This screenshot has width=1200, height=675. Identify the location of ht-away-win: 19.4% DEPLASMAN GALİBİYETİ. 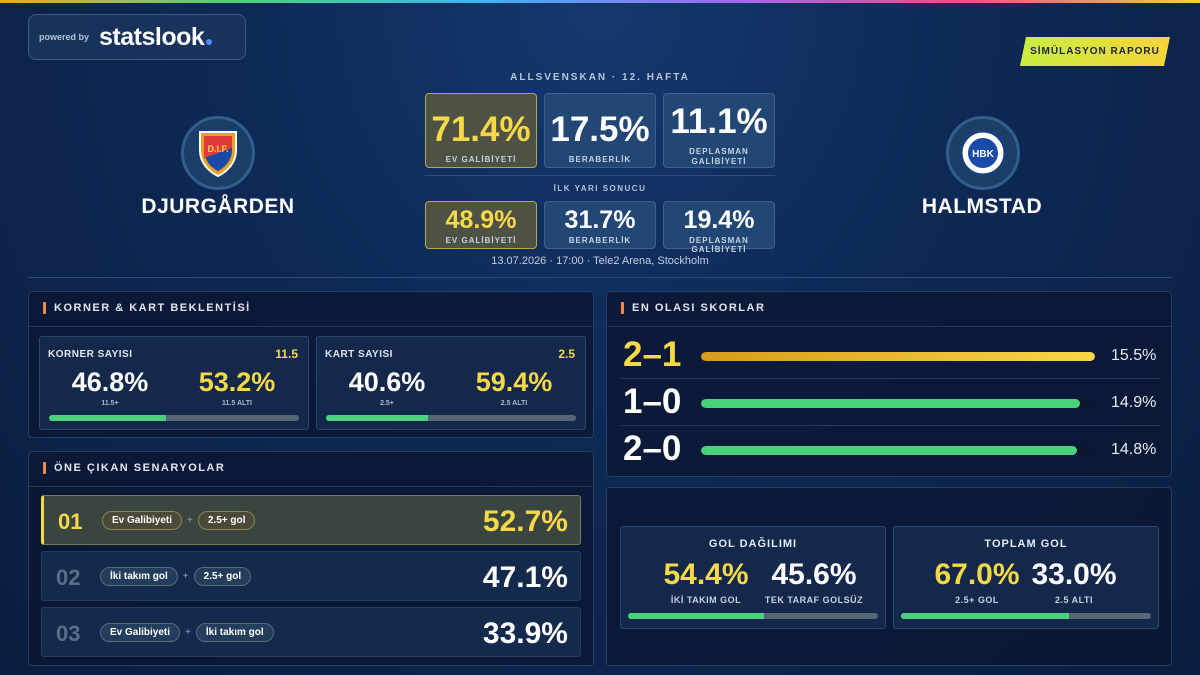
(719, 227).